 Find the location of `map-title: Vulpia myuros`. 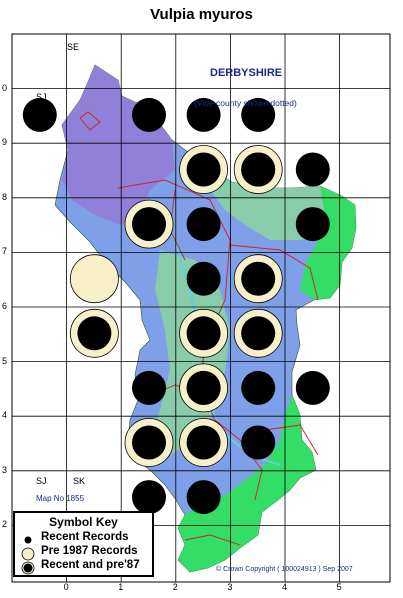

map-title: Vulpia myuros is located at coordinates (201, 14).